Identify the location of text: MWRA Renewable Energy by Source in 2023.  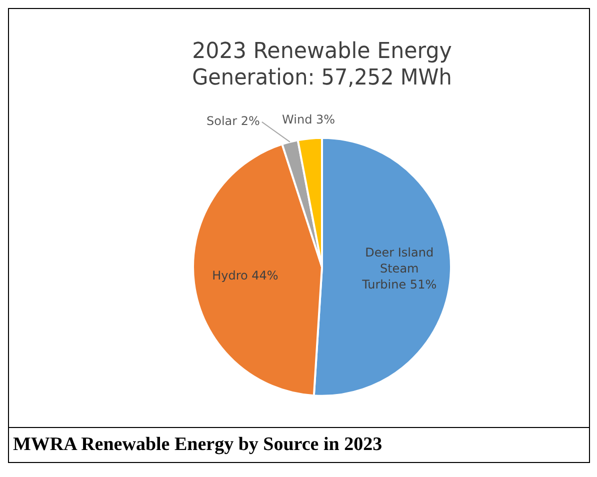
(299, 444).